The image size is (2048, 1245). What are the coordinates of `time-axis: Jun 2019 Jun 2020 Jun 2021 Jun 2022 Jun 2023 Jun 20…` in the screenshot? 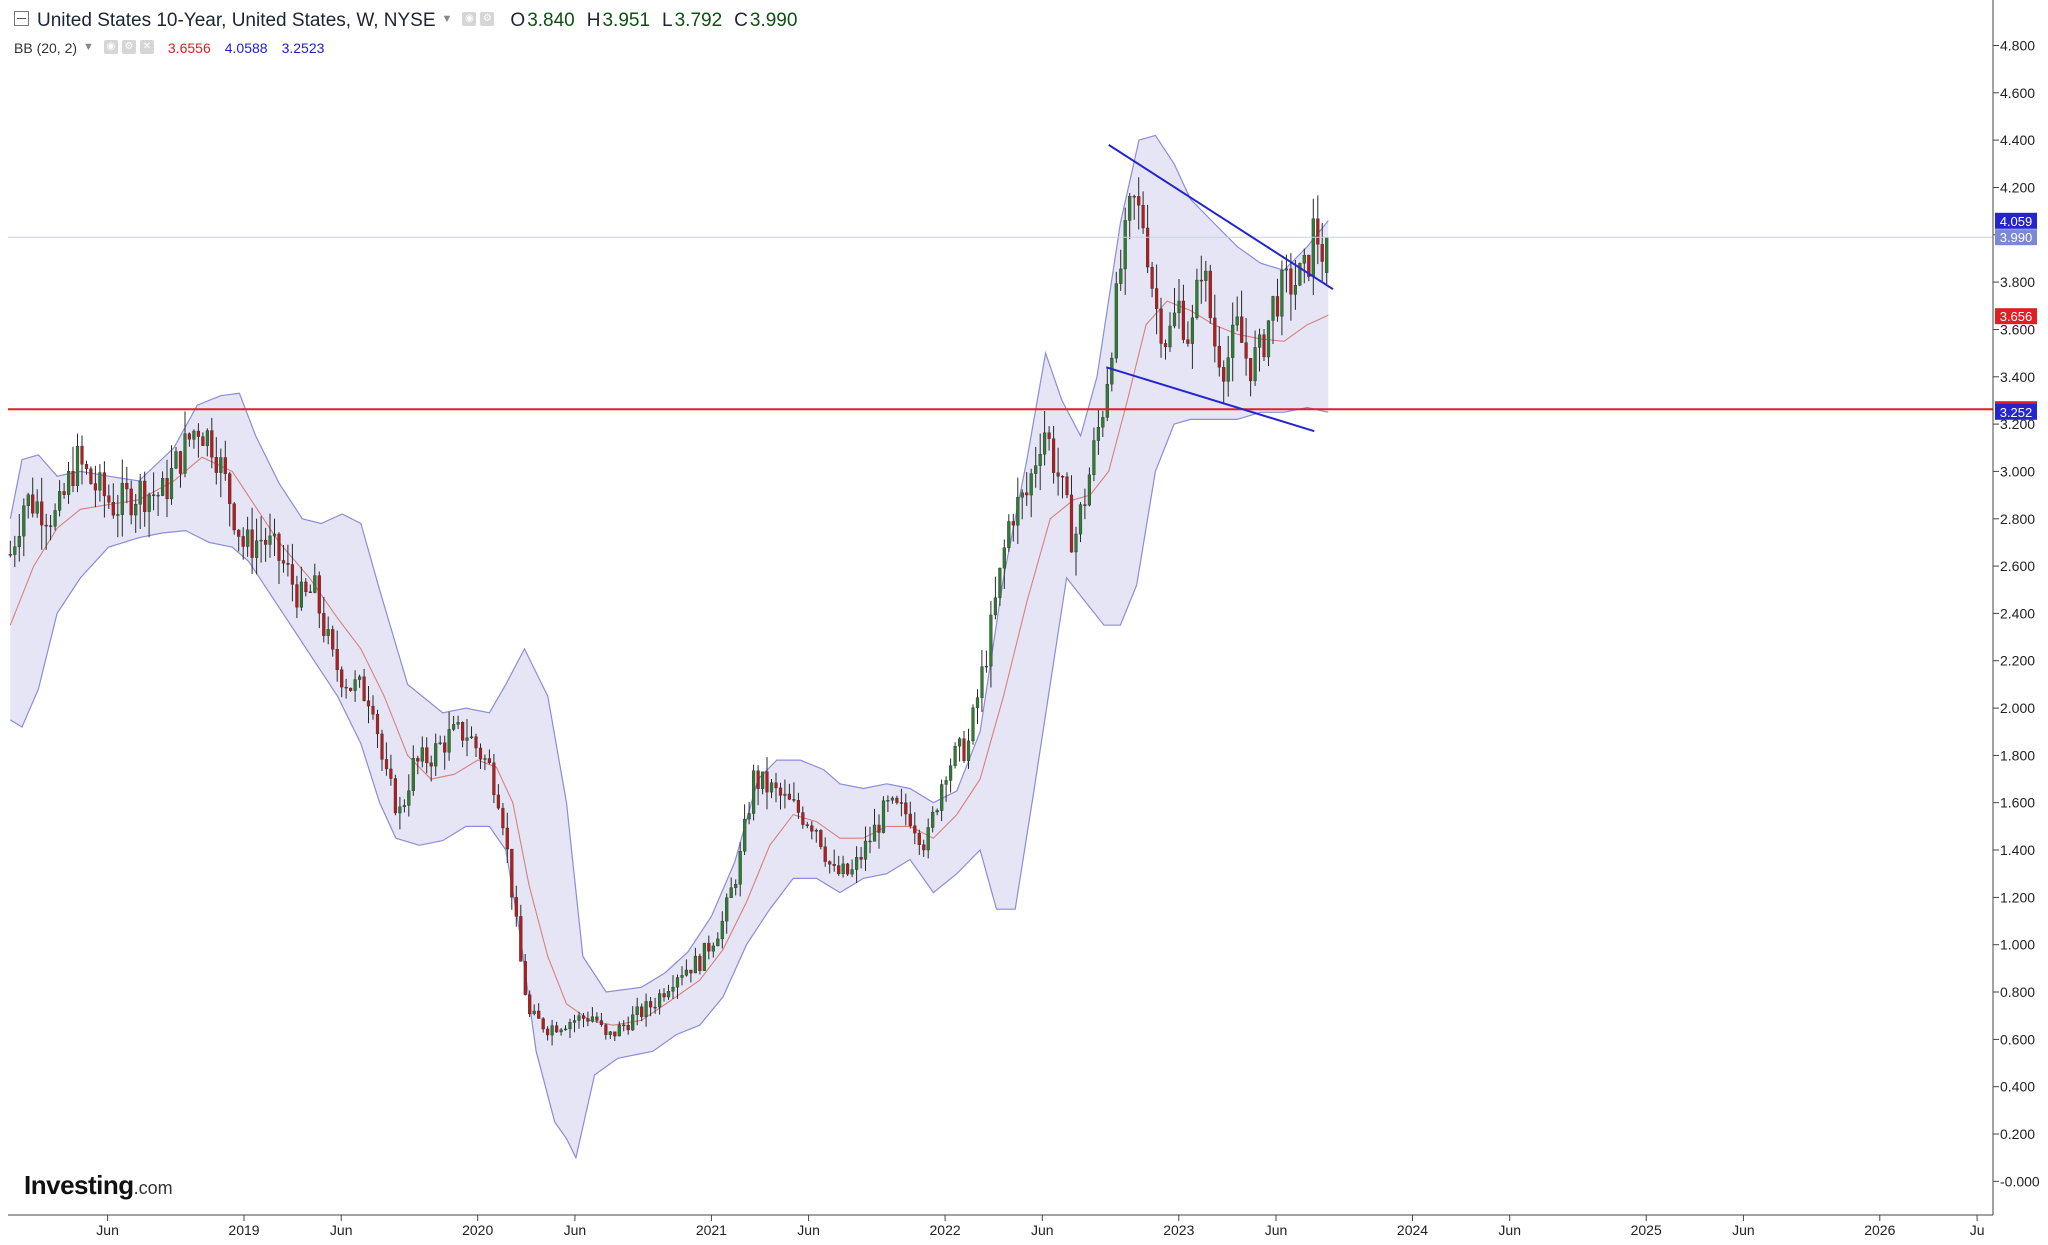 It's located at (1040, 1226).